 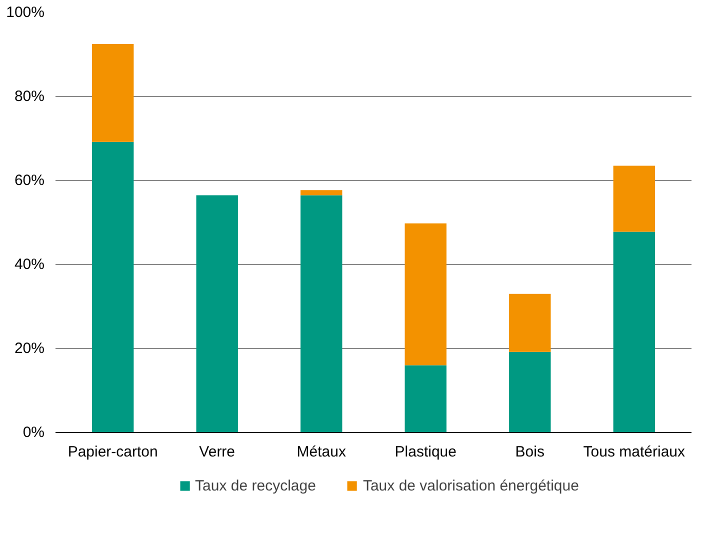 I want to click on x-tick-label: Tous matériaux, so click(x=634, y=452).